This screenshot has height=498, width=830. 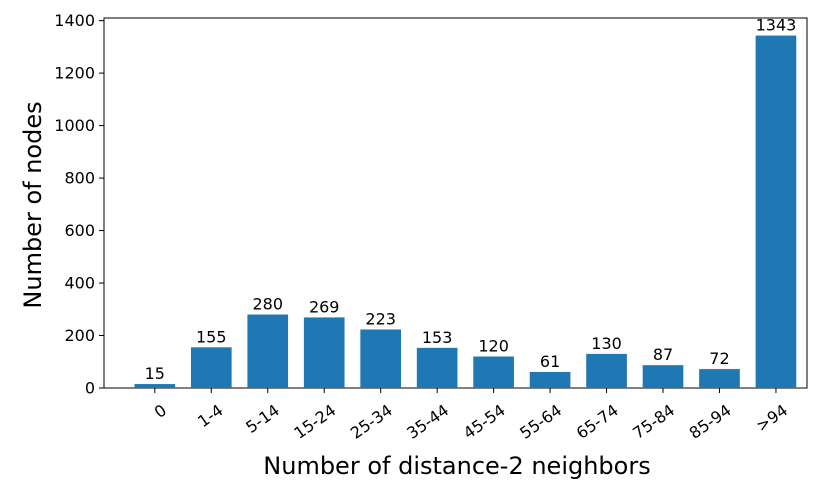 What do you see at coordinates (262, 419) in the screenshot?
I see `x-tick-label-2: 5-14` at bounding box center [262, 419].